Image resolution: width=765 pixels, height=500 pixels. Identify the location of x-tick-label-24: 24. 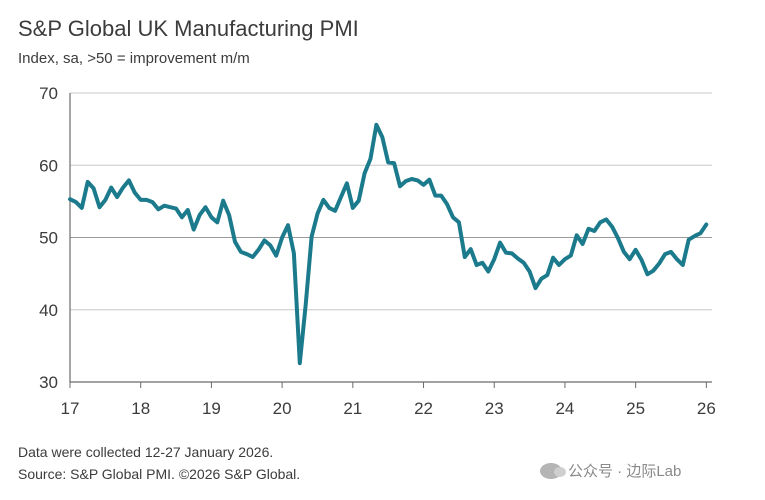
(564, 408).